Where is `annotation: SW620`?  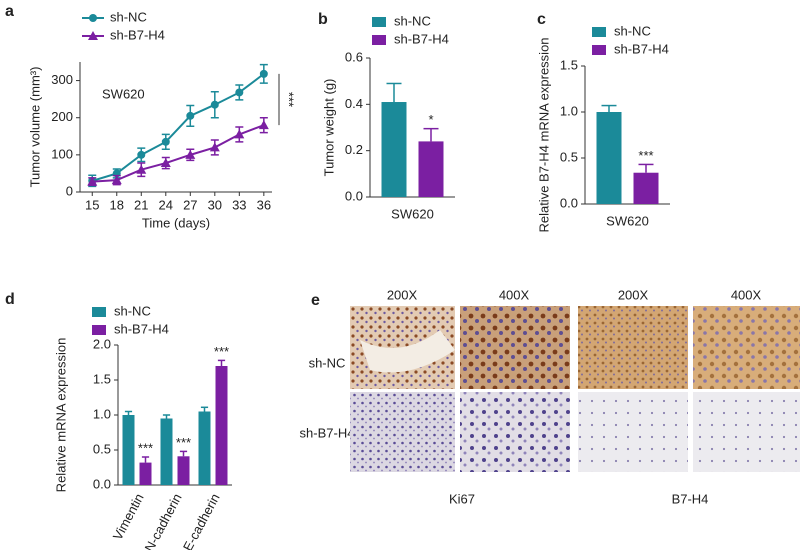
annotation: SW620 is located at coordinates (123, 93).